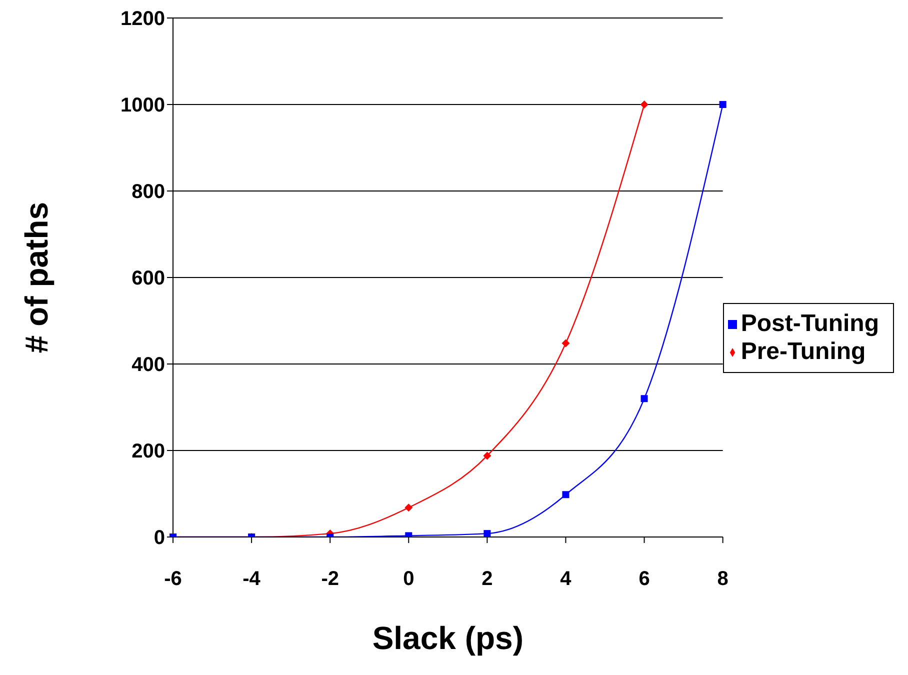 Image resolution: width=908 pixels, height=675 pixels. I want to click on x-tick-label: -6, so click(173, 579).